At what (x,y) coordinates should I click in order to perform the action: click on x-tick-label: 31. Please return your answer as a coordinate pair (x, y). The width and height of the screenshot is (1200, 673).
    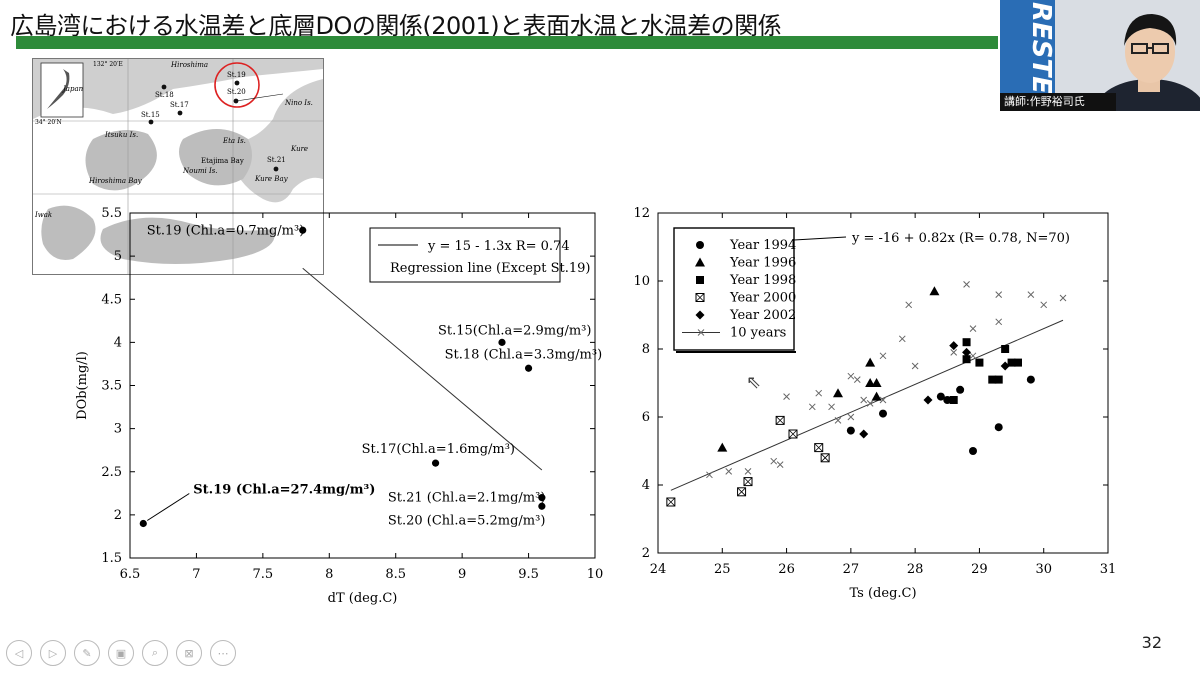
    Looking at the image, I should click on (1108, 569).